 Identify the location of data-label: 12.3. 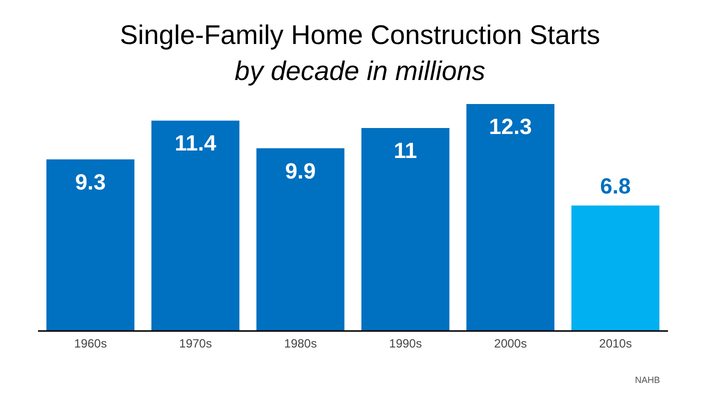
(510, 126).